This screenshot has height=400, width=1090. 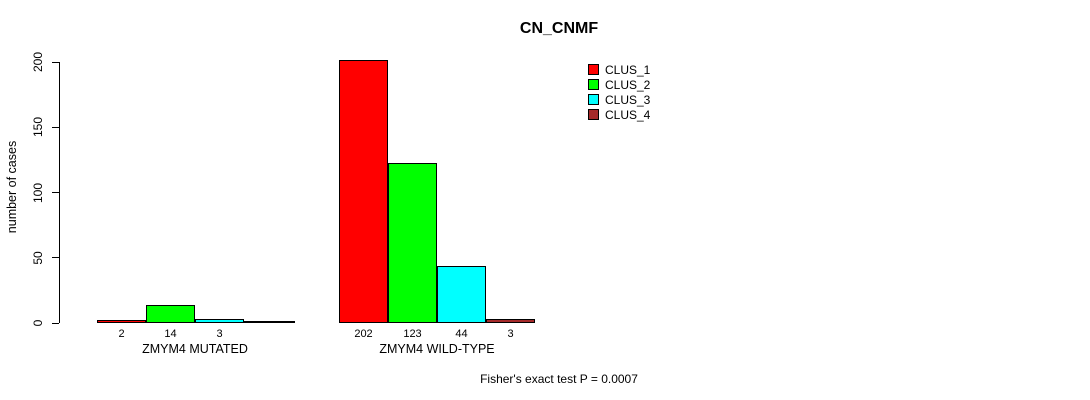 I want to click on bar-value-label: 2, so click(x=121, y=334).